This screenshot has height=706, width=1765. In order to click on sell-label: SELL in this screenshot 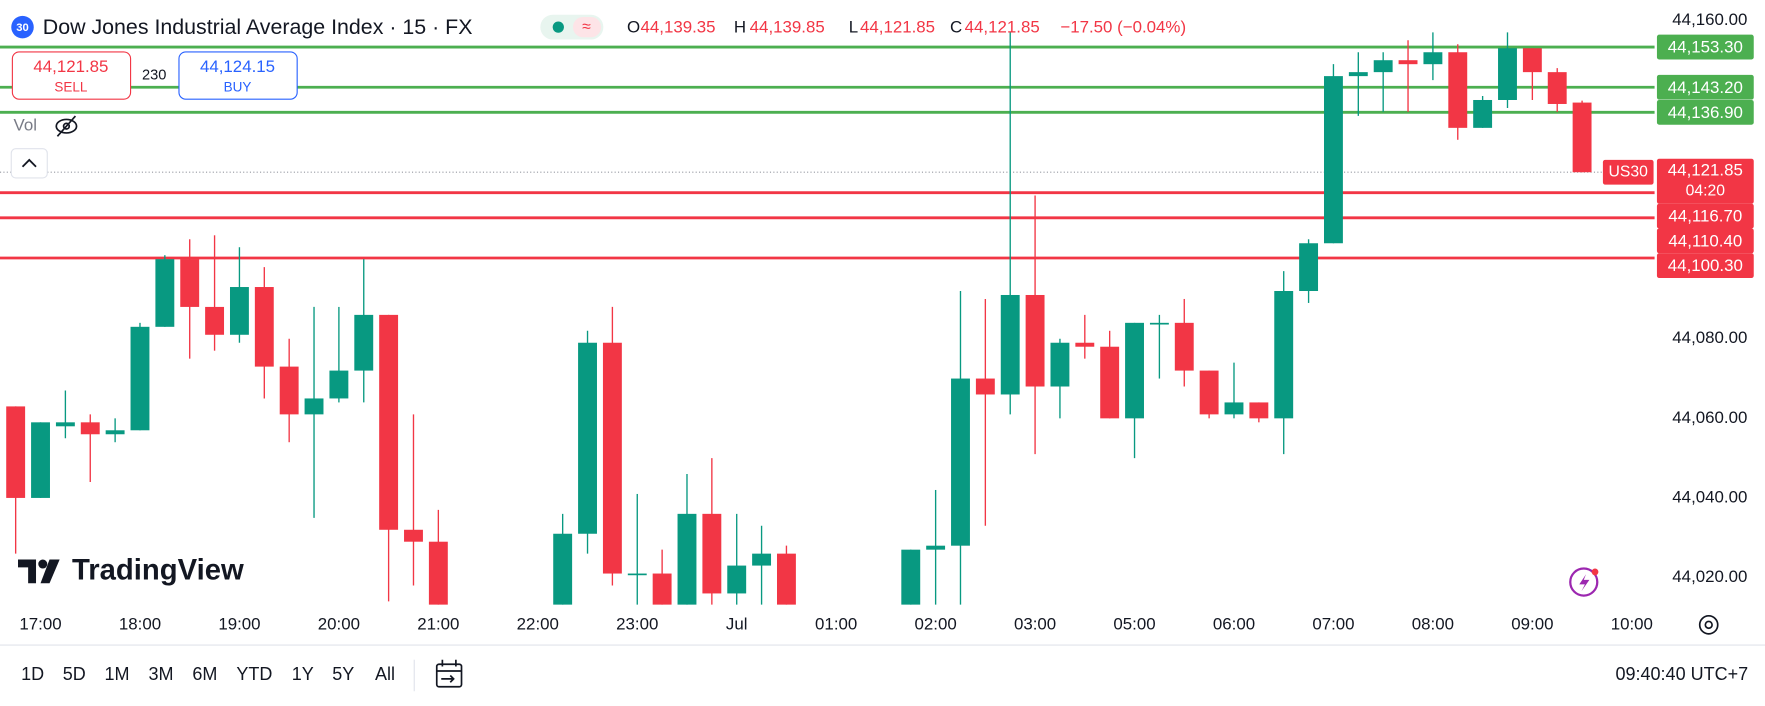, I will do `click(71, 86)`.